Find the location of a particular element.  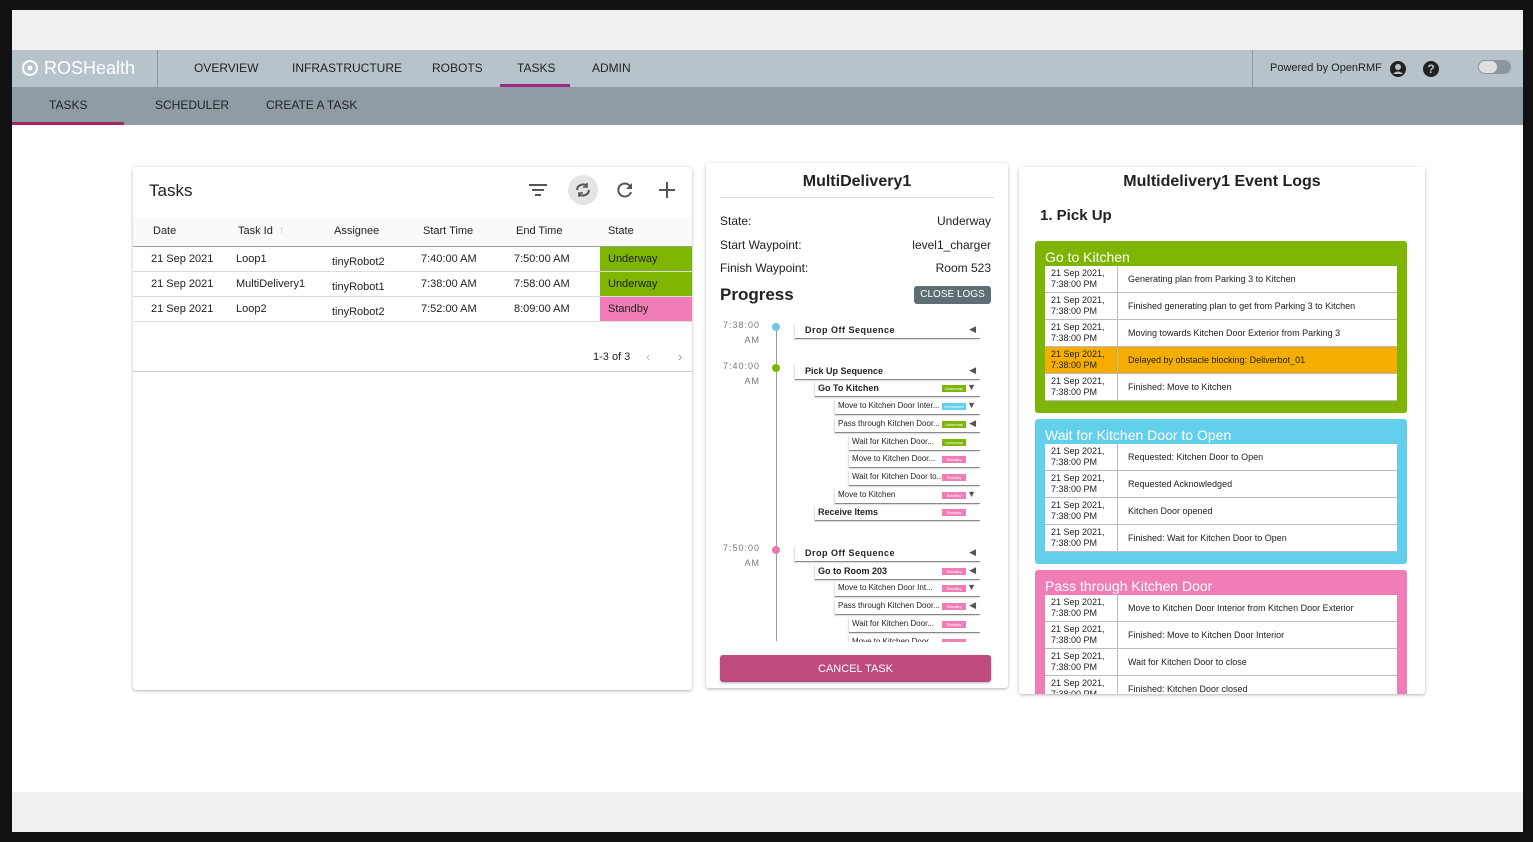

nav-item: ADMIN is located at coordinates (611, 68).